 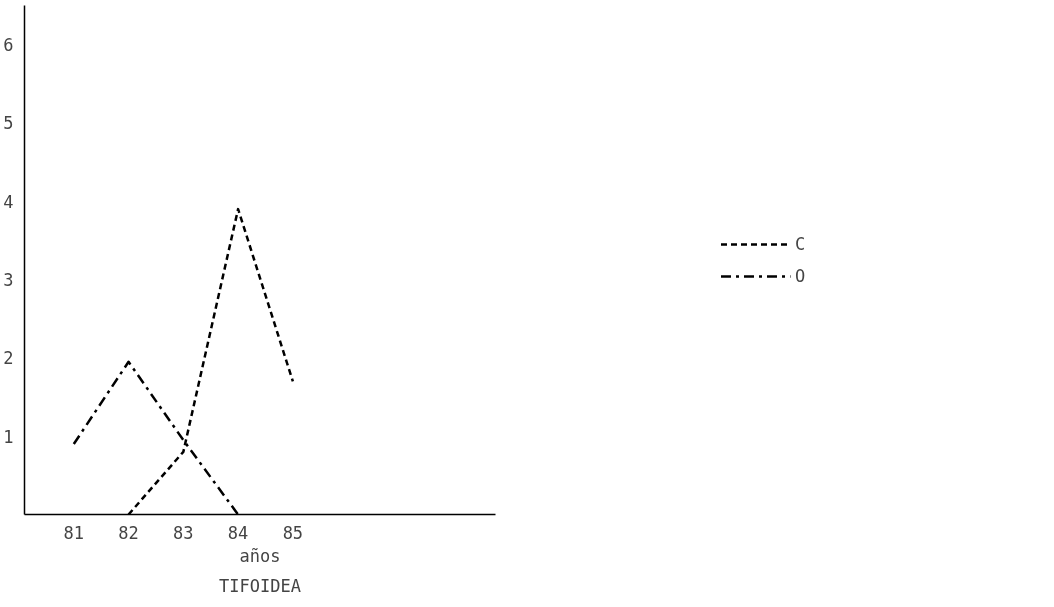 I want to click on y-tick-label: 6, so click(x=8, y=45).